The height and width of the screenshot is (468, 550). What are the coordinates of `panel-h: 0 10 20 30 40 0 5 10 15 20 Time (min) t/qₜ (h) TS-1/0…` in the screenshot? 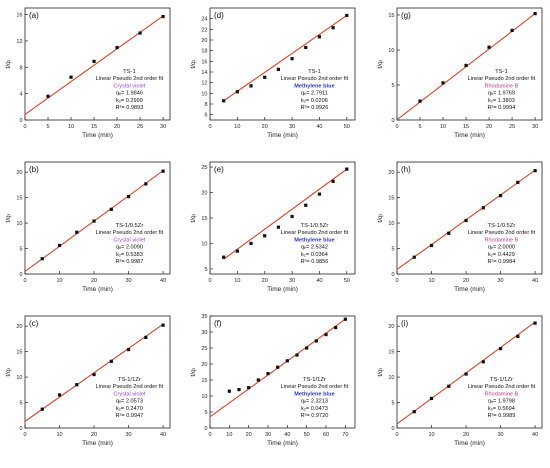 It's located at (460, 227).